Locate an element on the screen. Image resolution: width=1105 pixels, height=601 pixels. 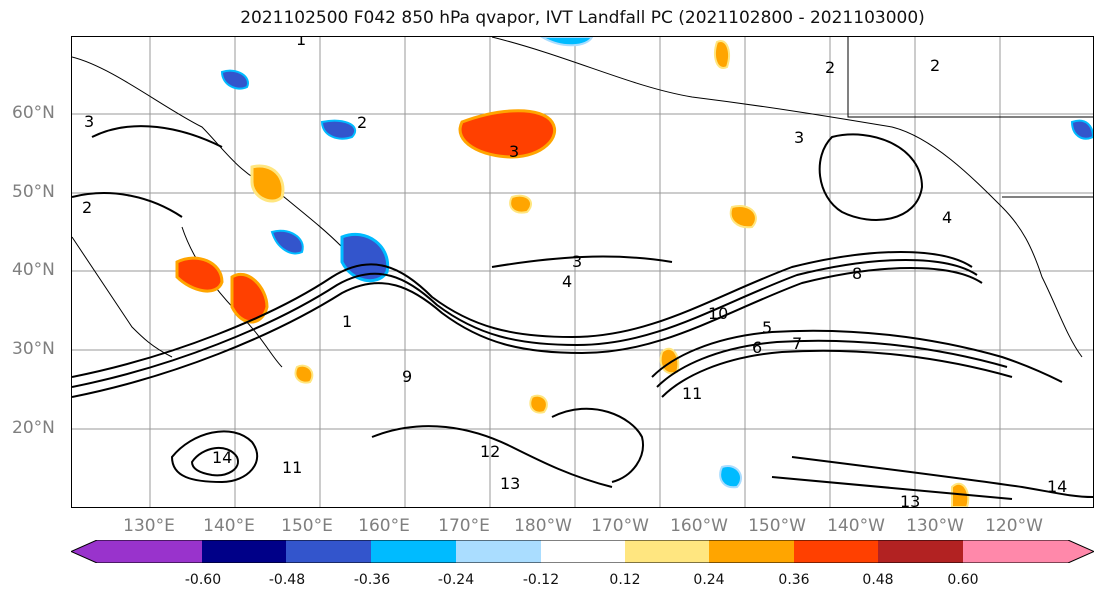
lon-label-140w: 140°W is located at coordinates (856, 526).